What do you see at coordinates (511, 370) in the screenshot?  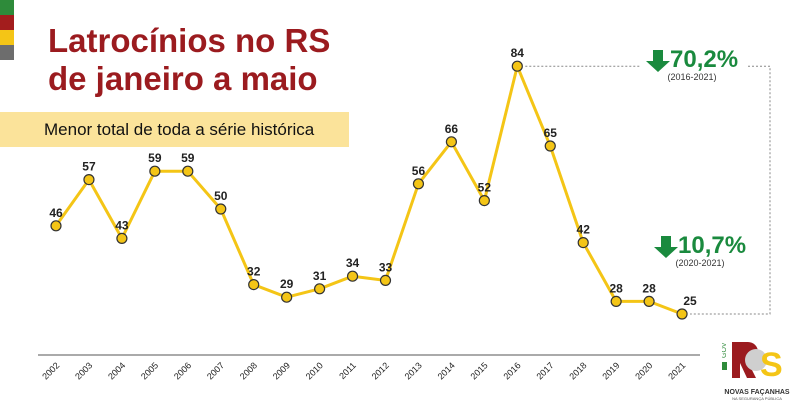 I see `x-tick-label: 2016` at bounding box center [511, 370].